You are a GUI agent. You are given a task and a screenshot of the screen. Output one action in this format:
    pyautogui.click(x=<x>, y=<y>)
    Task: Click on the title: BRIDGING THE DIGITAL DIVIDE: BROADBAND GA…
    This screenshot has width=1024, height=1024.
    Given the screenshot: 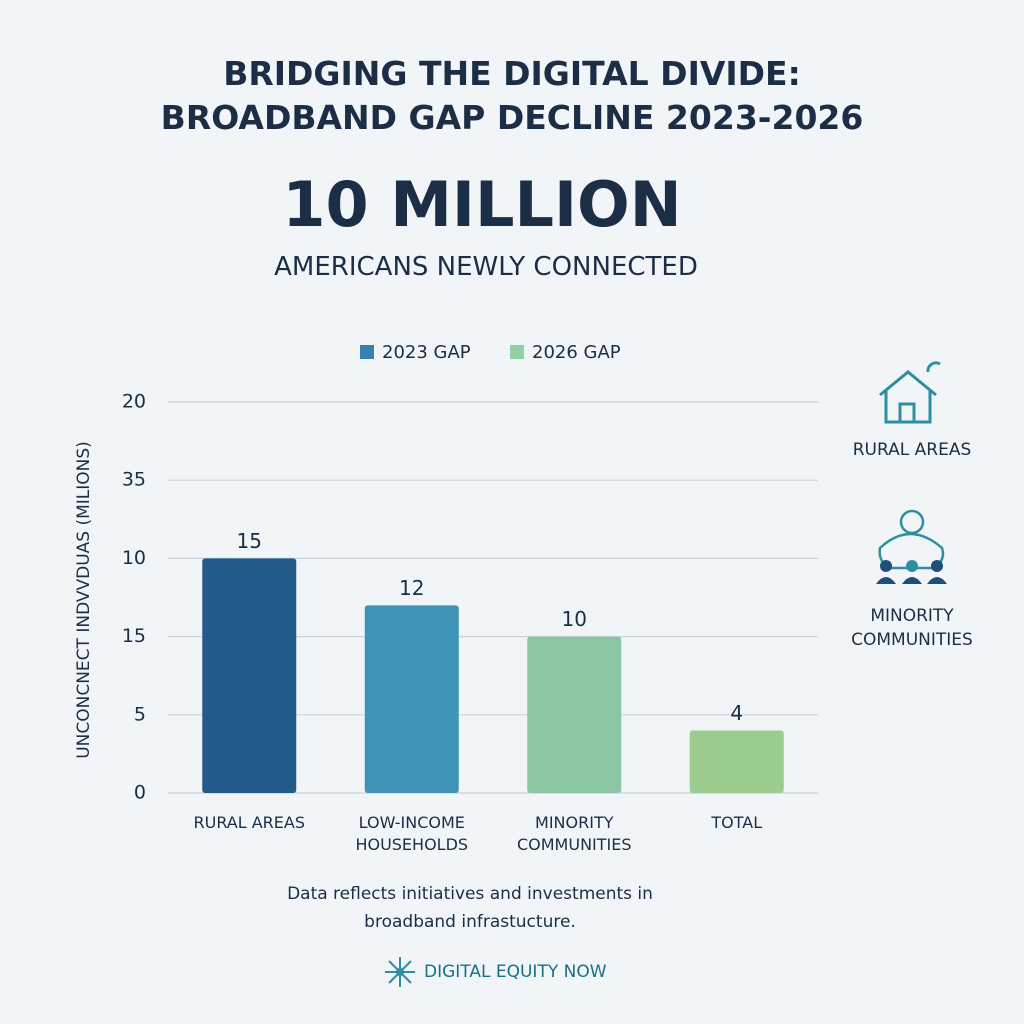 What is the action you would take?
    pyautogui.click(x=512, y=96)
    